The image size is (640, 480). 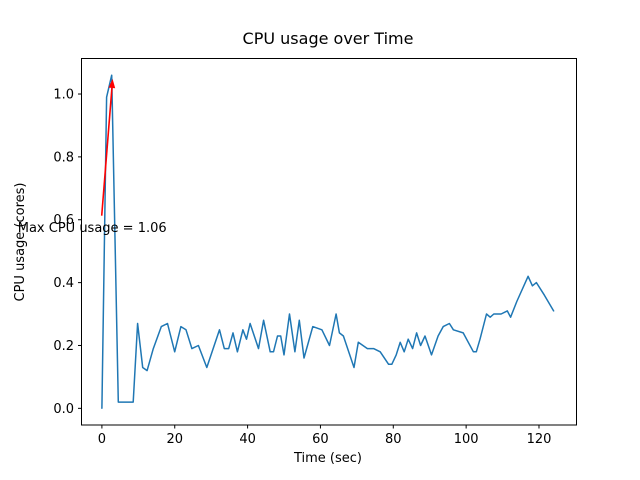 I want to click on x-axis-label: Time (sec), so click(x=327, y=458).